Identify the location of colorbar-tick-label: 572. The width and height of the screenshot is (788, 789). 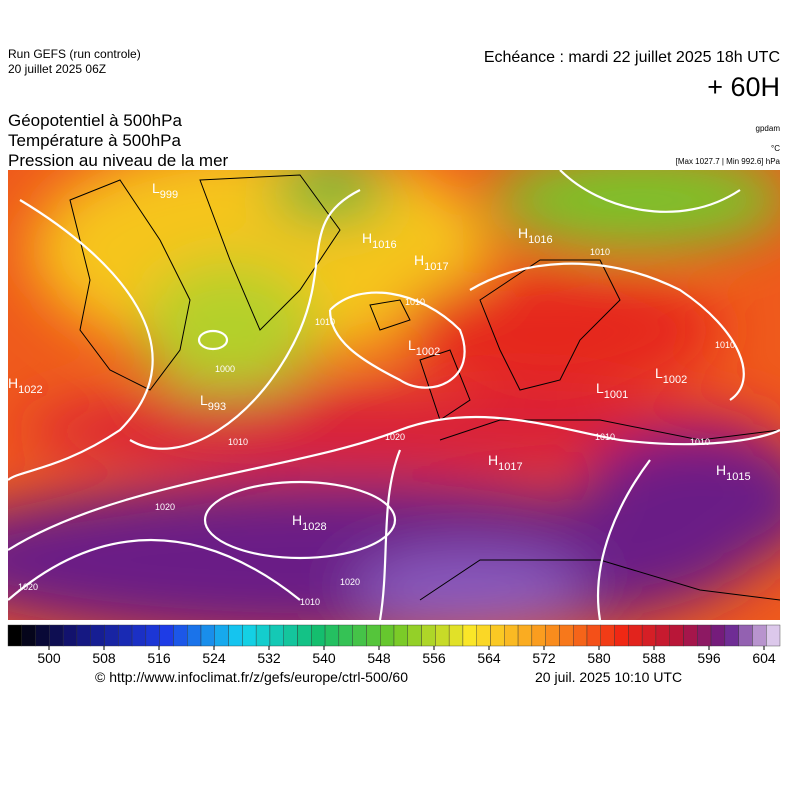
(544, 658).